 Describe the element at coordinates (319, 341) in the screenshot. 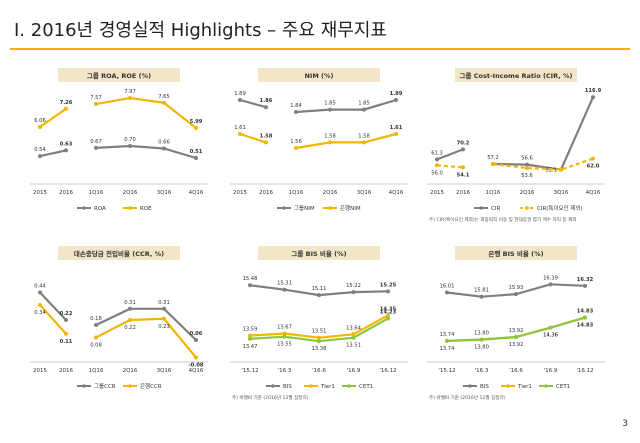

I see `chart-5-series-CET1-point` at that location.